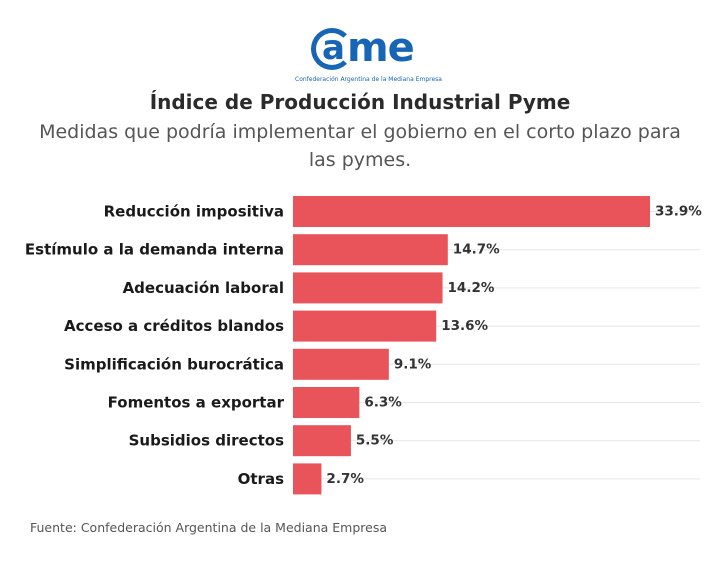  I want to click on category-label: Estímulo a la demanda interna, so click(154, 250).